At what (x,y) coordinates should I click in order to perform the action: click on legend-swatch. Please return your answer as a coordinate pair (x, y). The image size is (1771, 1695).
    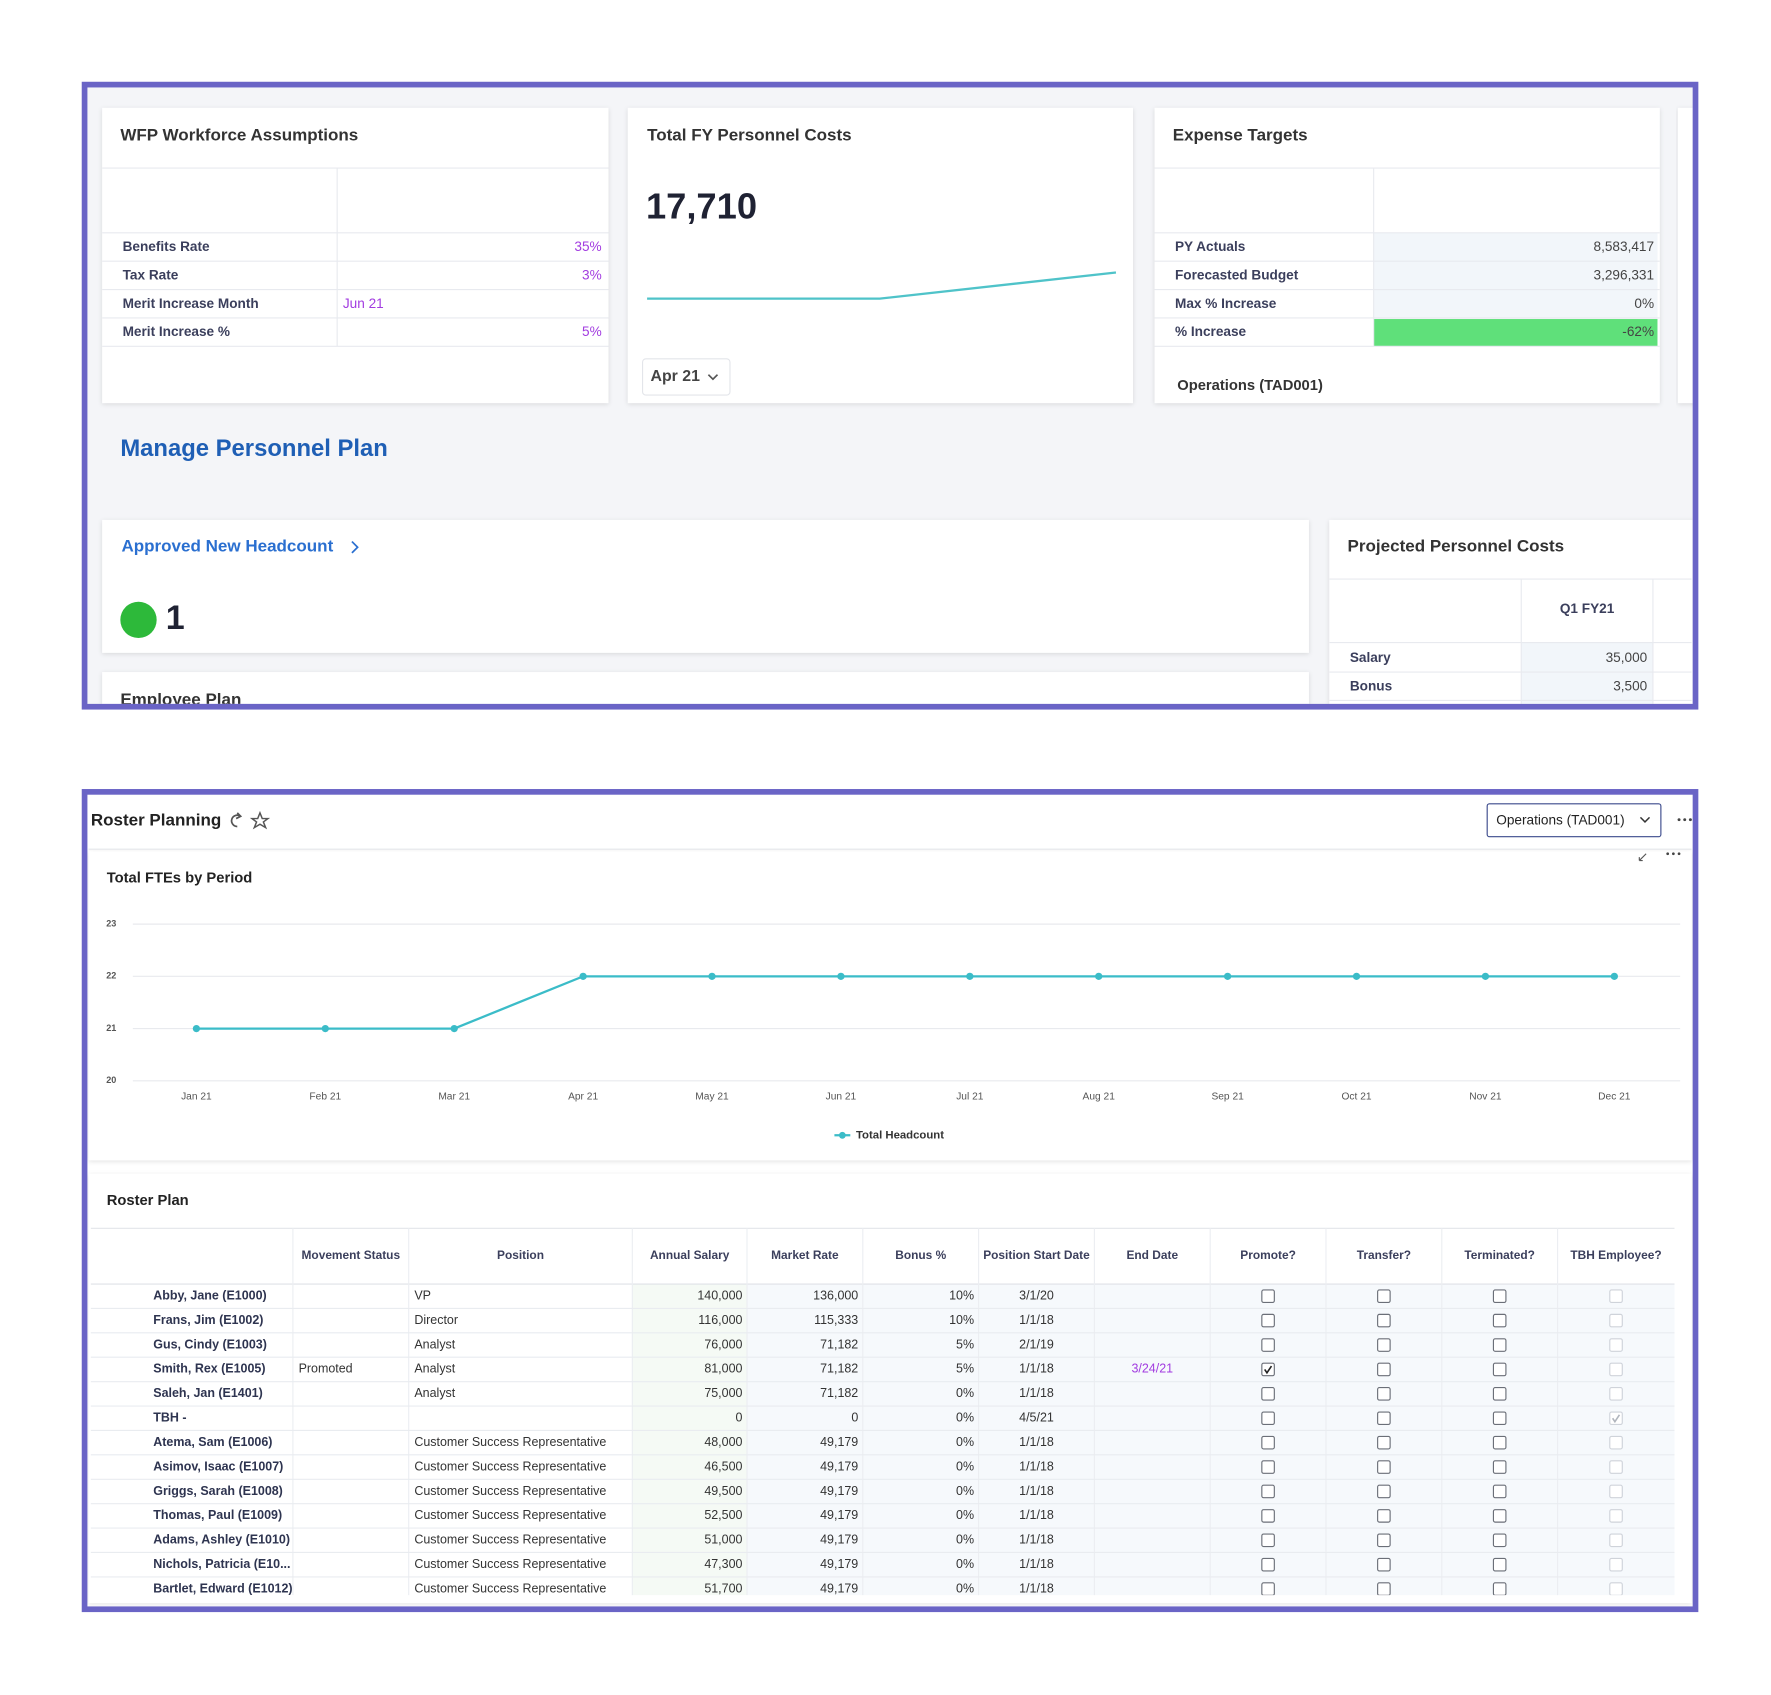
    Looking at the image, I should click on (842, 1135).